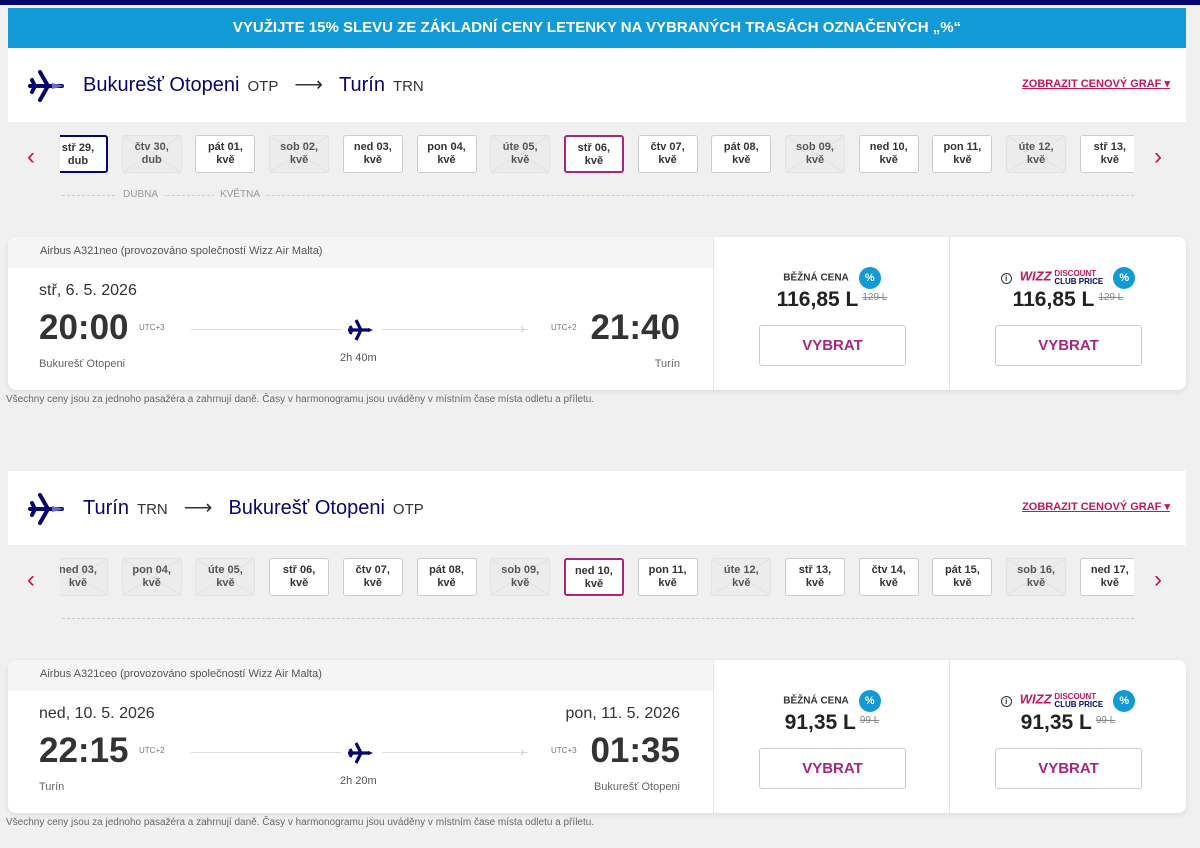  What do you see at coordinates (622, 713) in the screenshot?
I see `arrival-date: pon, 11. 5. 2026` at bounding box center [622, 713].